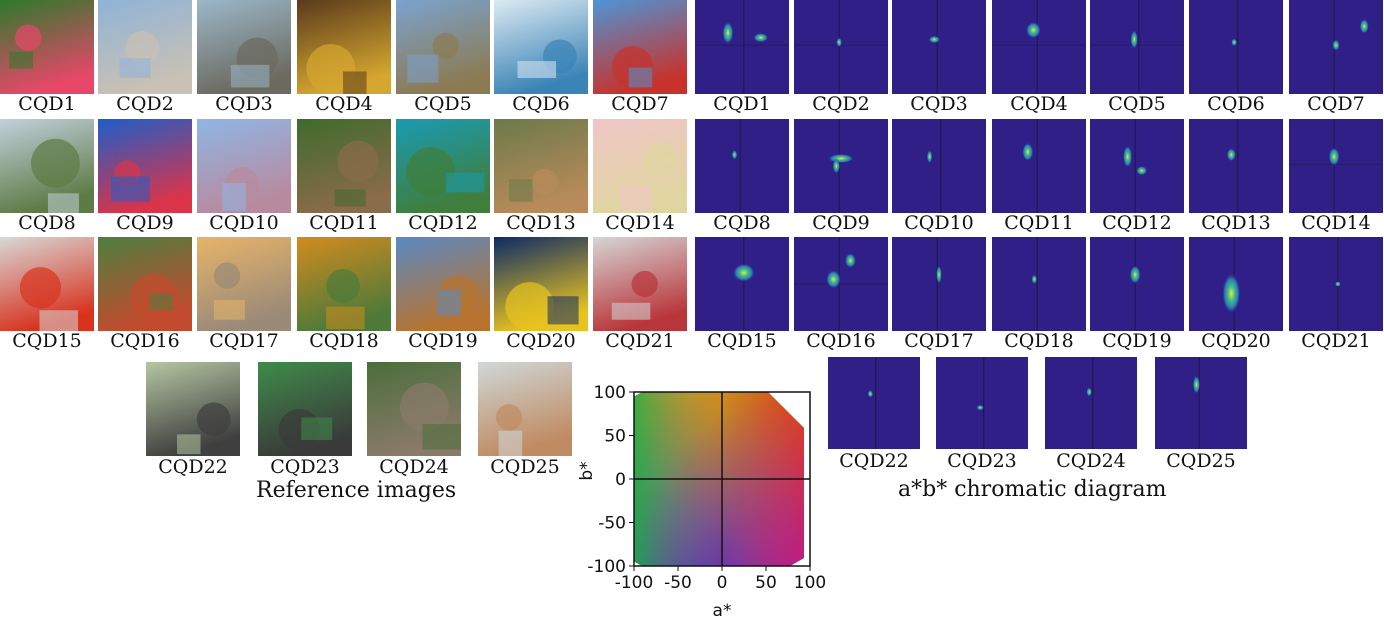 The width and height of the screenshot is (1384, 629). I want to click on reference-image-label: CQD20, so click(541, 341).